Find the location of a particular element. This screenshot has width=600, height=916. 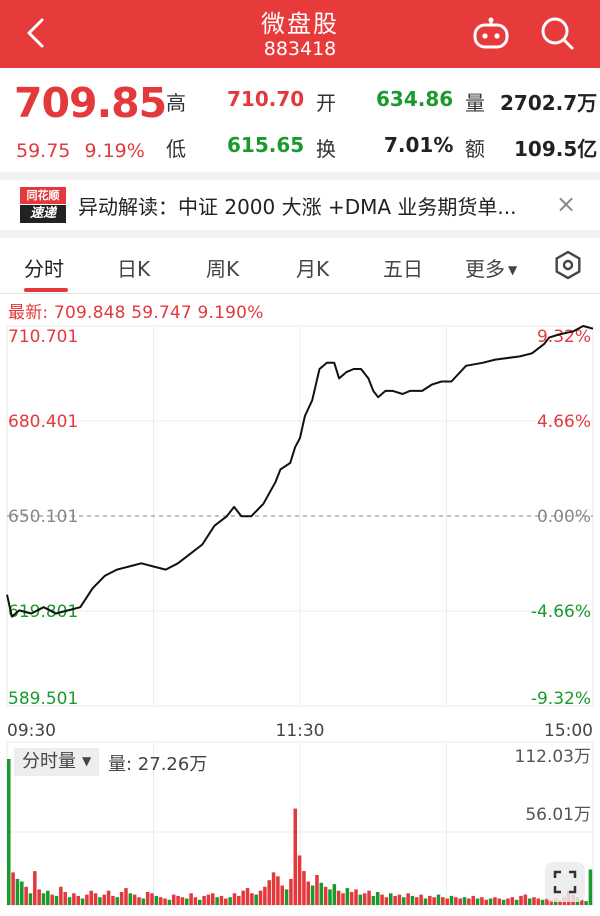

back-arrow-icon is located at coordinates (37, 33).